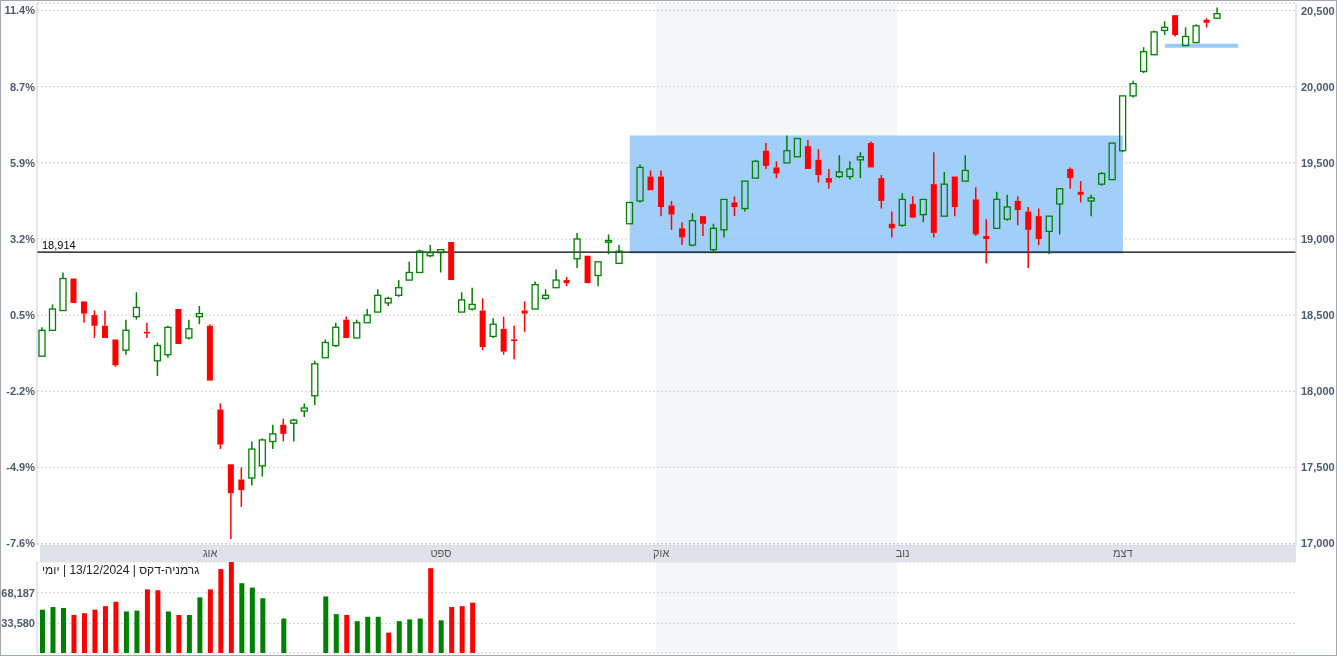  I want to click on y2-tick-label: 20,000, so click(1318, 86).